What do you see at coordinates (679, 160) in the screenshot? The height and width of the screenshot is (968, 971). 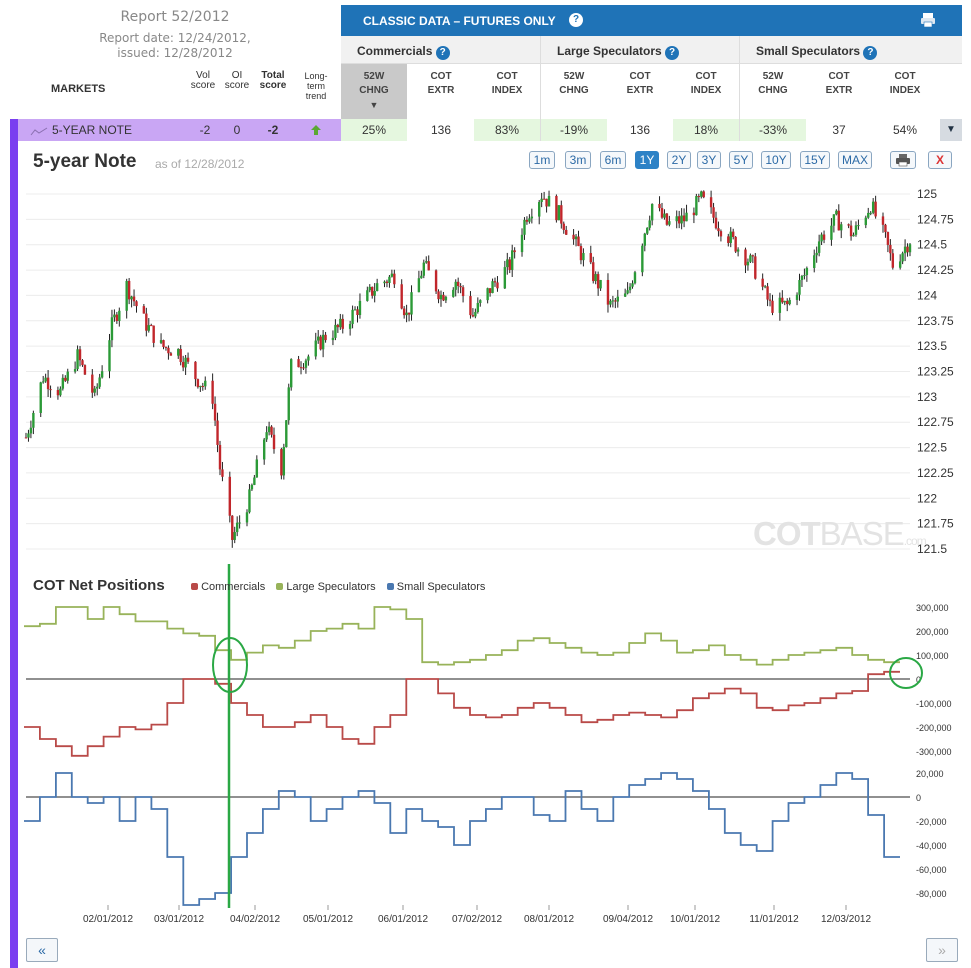 I see `range-button-2y: 2Y` at bounding box center [679, 160].